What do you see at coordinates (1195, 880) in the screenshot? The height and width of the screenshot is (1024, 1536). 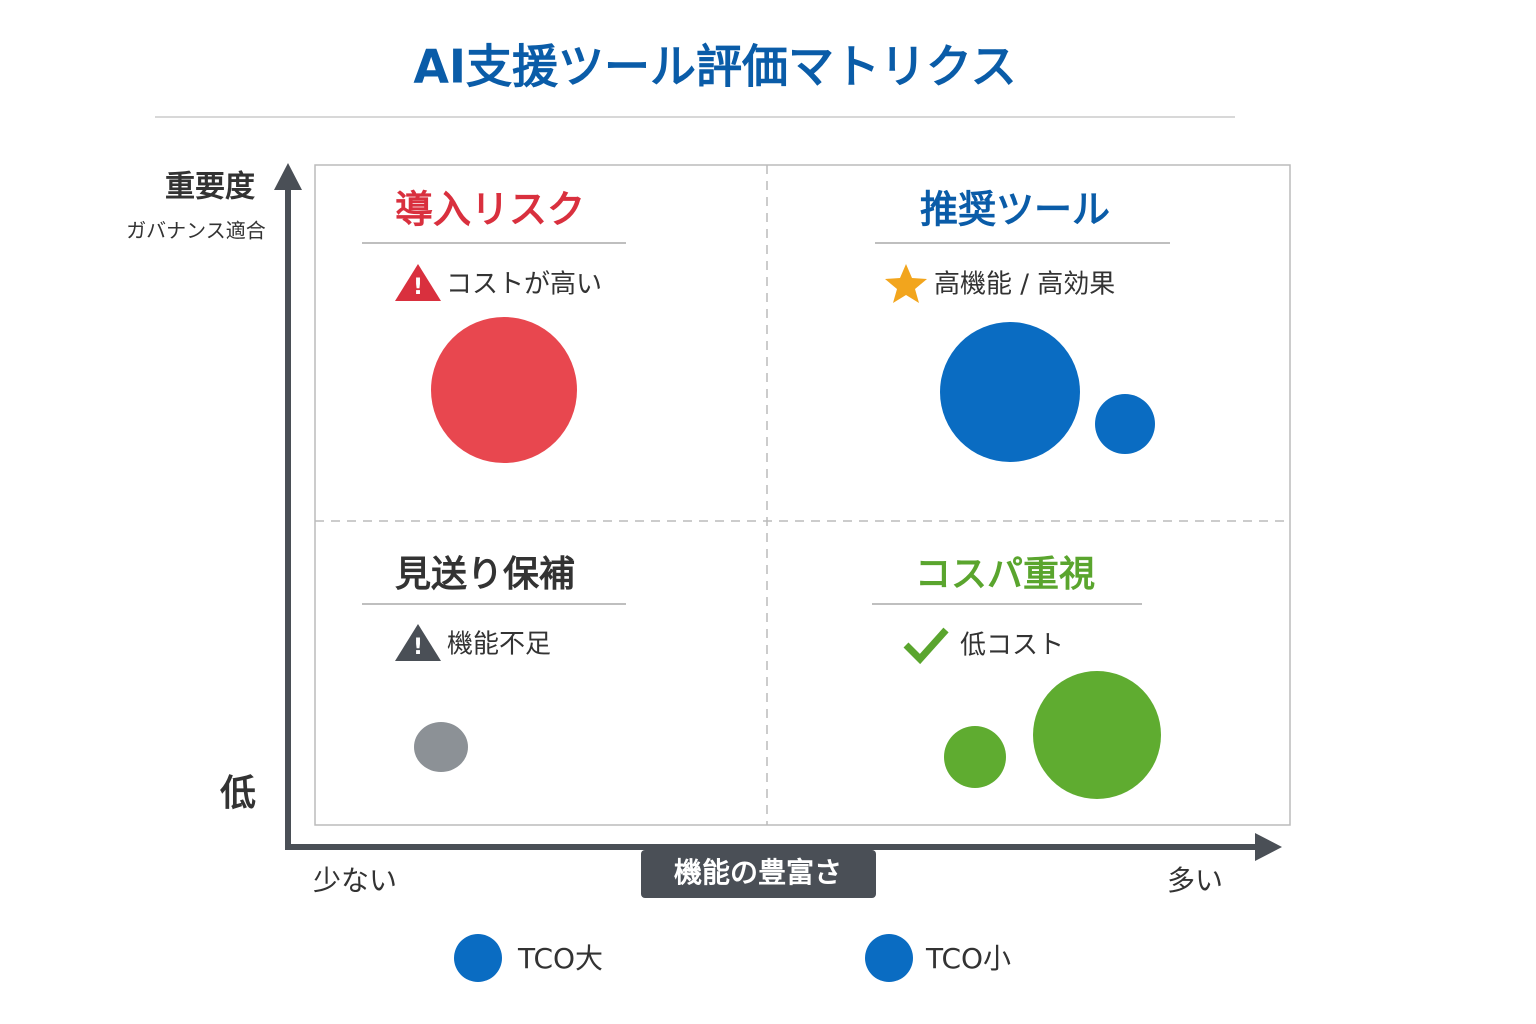 I see `x-axis-high: 多い` at bounding box center [1195, 880].